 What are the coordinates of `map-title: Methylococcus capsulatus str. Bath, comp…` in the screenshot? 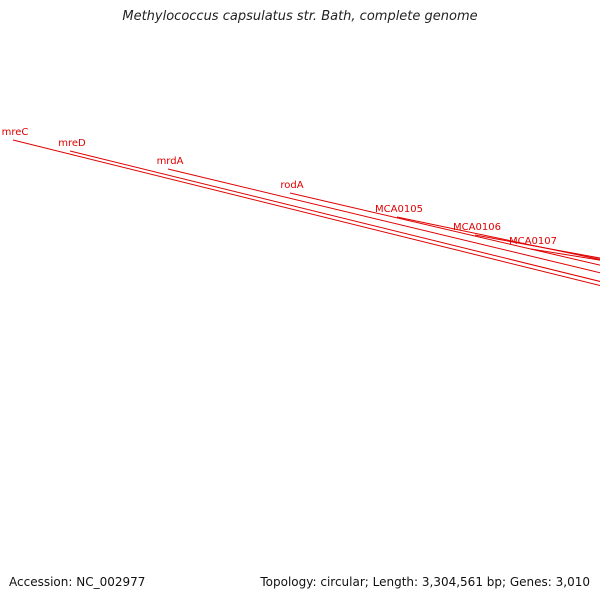 It's located at (300, 16).